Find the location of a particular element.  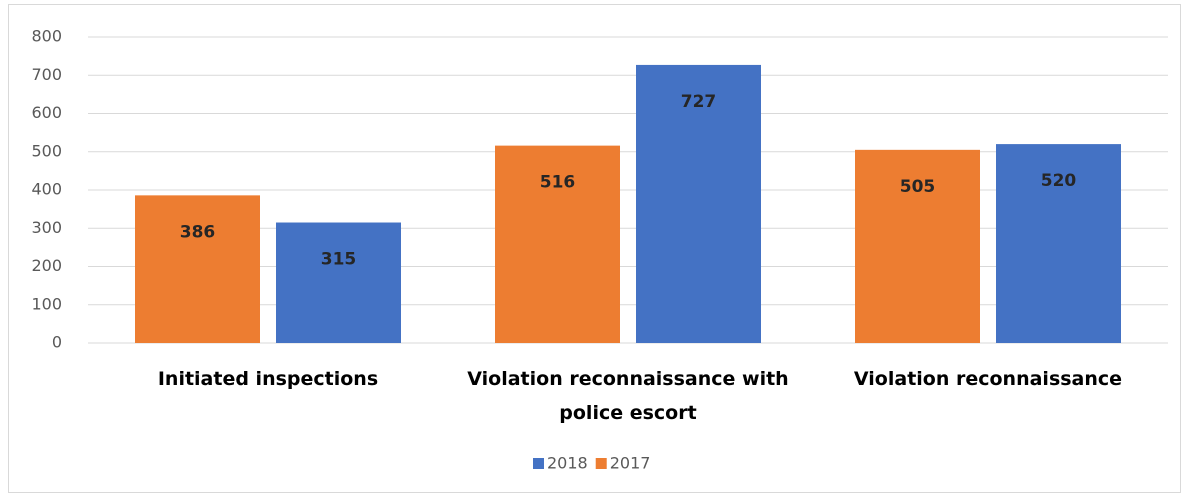

data-label: 386 is located at coordinates (198, 232).